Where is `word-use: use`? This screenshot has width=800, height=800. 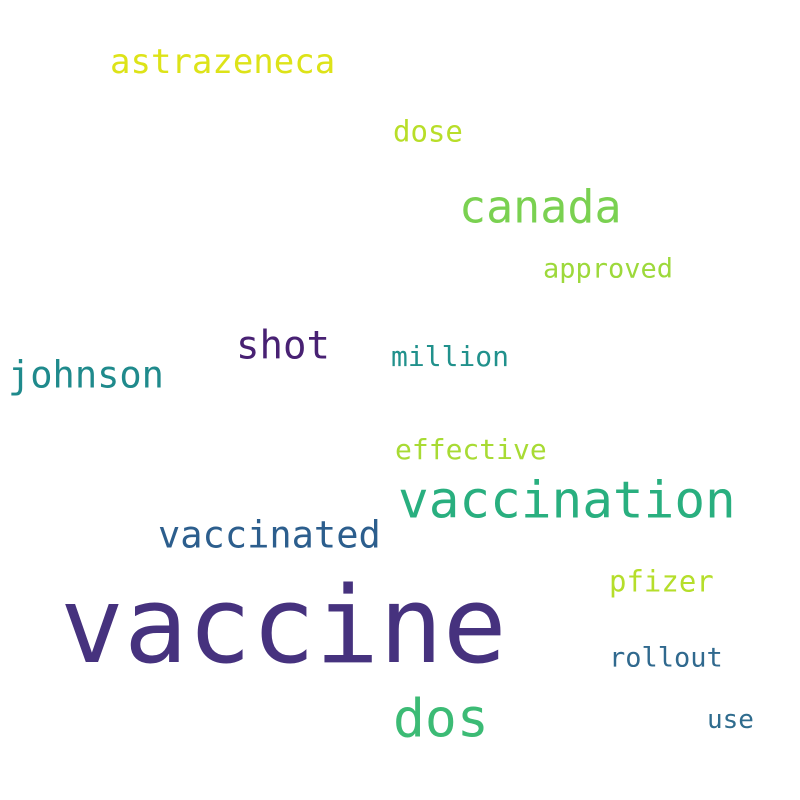 word-use: use is located at coordinates (730, 720).